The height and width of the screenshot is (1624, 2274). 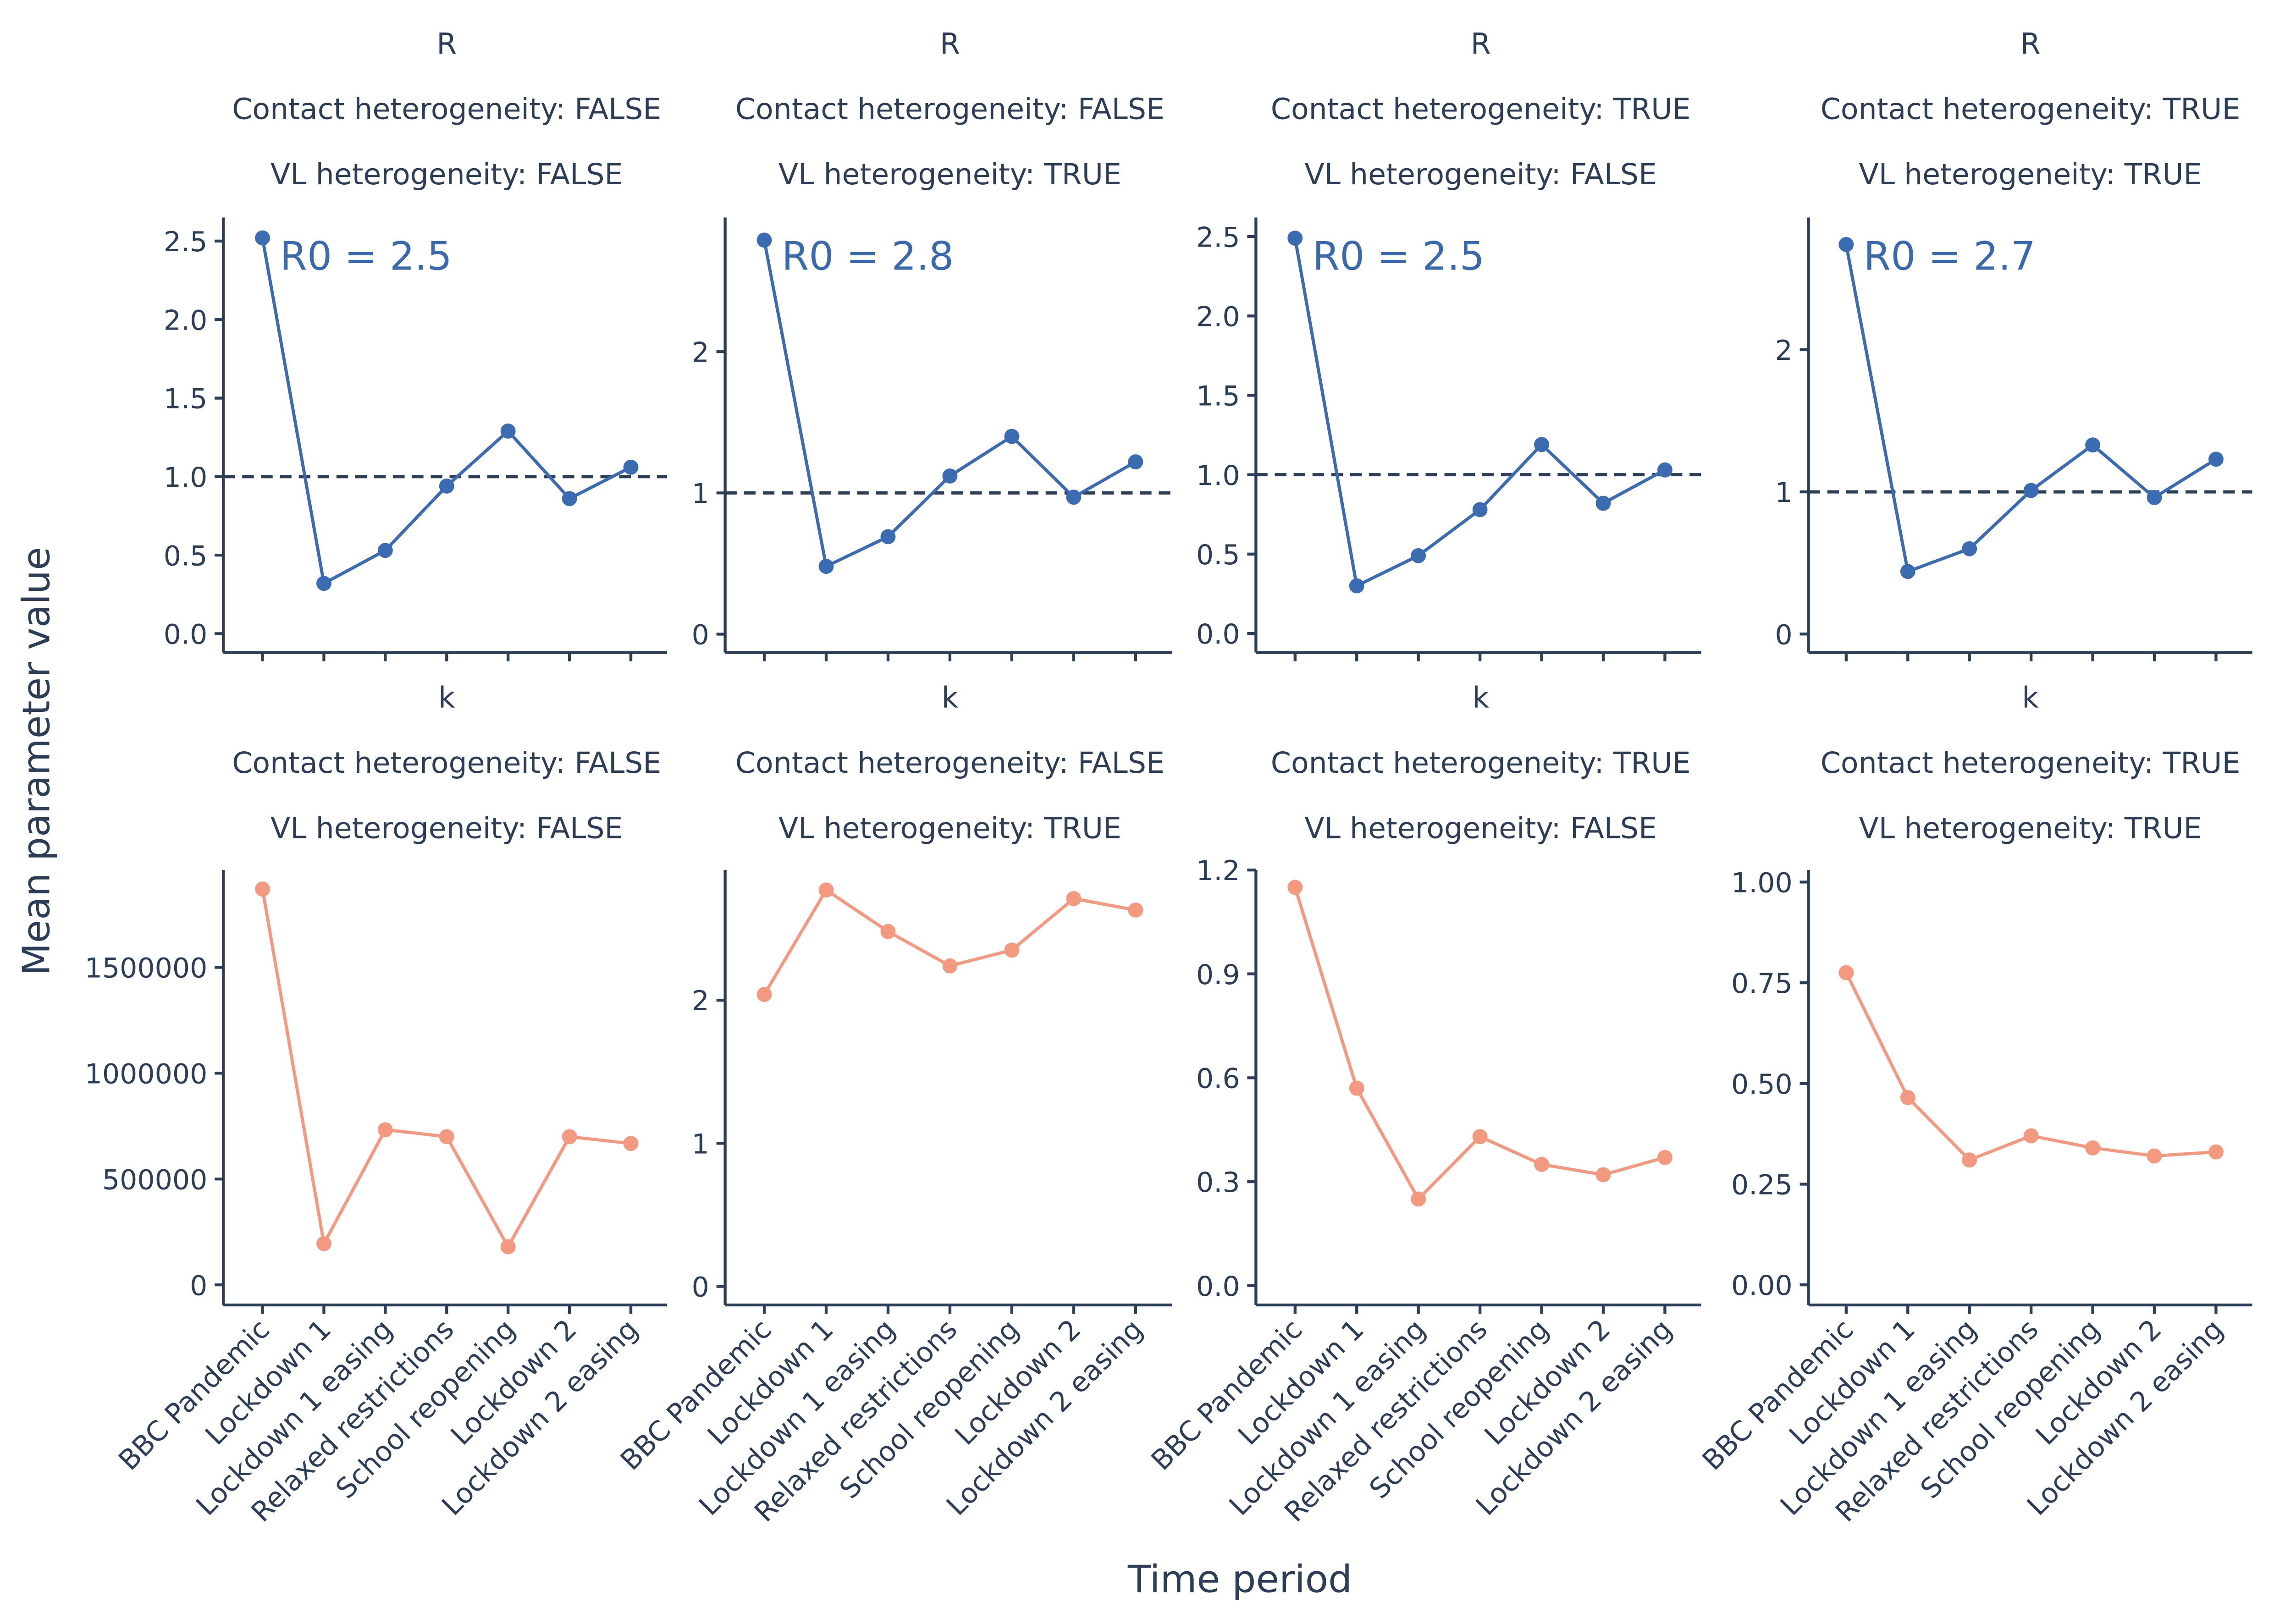 What do you see at coordinates (1218, 975) in the screenshot?
I see `y-tick-label: 0.9` at bounding box center [1218, 975].